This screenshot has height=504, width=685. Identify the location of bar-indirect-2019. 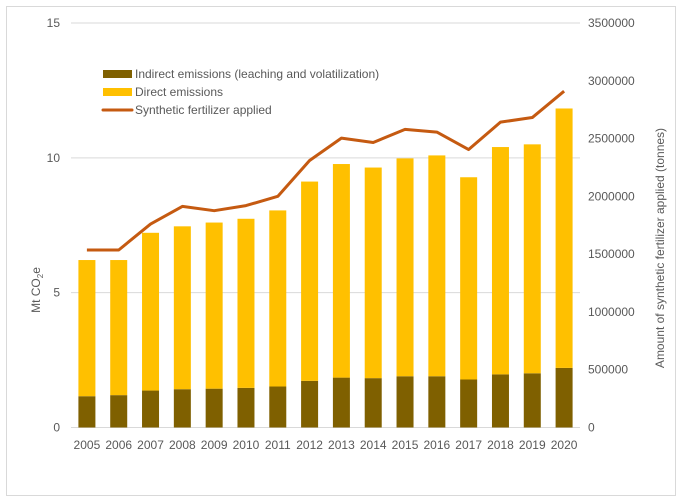
(532, 400).